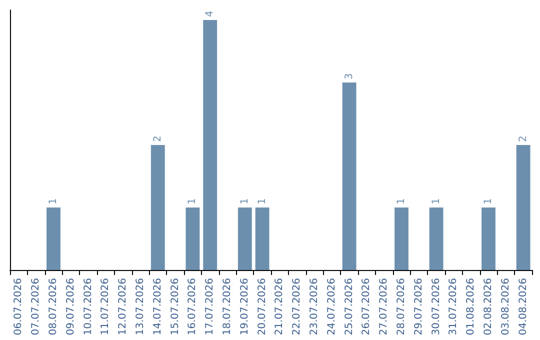  Describe the element at coordinates (523, 307) in the screenshot. I see `x-tick-label: 04.08.2026` at that location.